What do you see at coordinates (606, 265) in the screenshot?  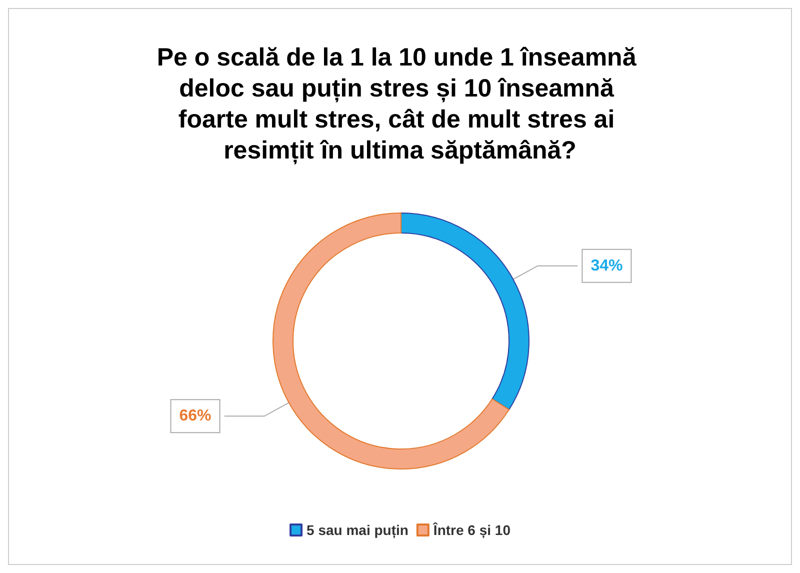 I see `data-label: 34%` at bounding box center [606, 265].